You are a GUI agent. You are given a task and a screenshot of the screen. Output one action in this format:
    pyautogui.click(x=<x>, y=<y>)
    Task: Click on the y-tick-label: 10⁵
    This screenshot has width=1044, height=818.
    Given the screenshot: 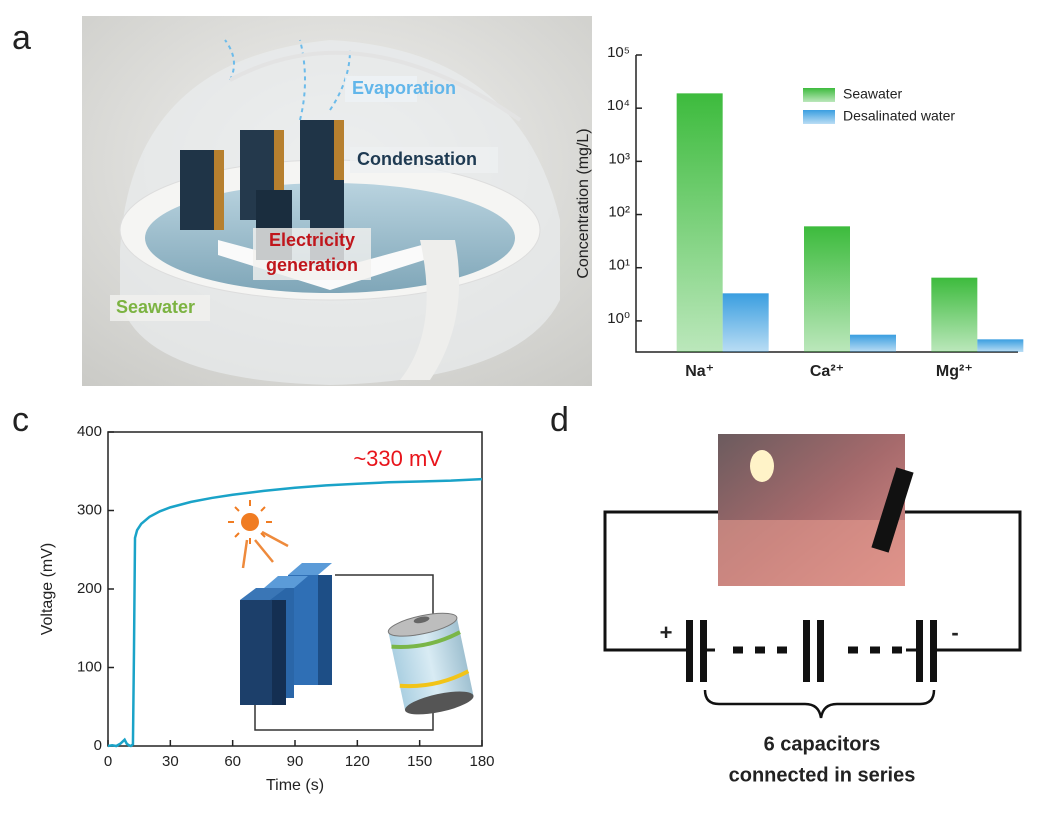 What is the action you would take?
    pyautogui.click(x=618, y=52)
    